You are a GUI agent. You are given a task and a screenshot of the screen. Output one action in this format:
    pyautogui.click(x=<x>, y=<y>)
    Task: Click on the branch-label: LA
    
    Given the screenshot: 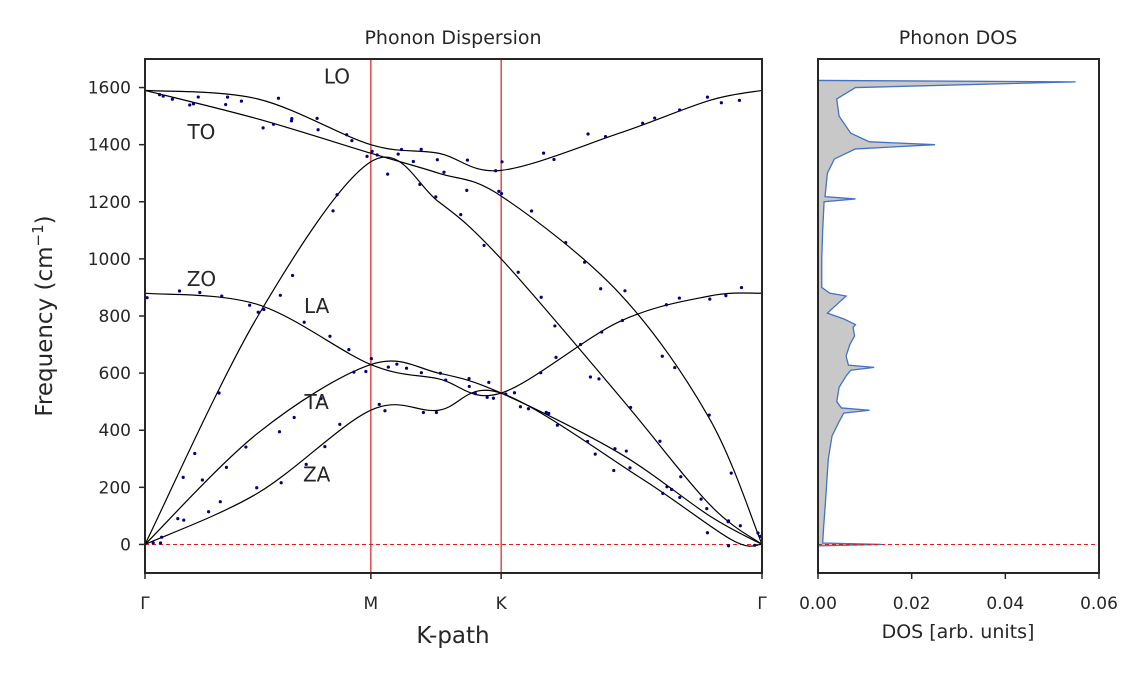 What is the action you would take?
    pyautogui.click(x=317, y=306)
    